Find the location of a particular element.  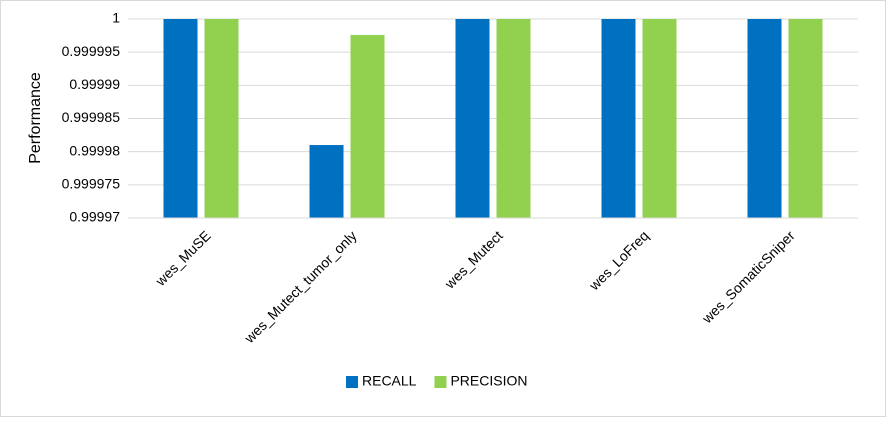

legend-label: PRECISION is located at coordinates (488, 381).